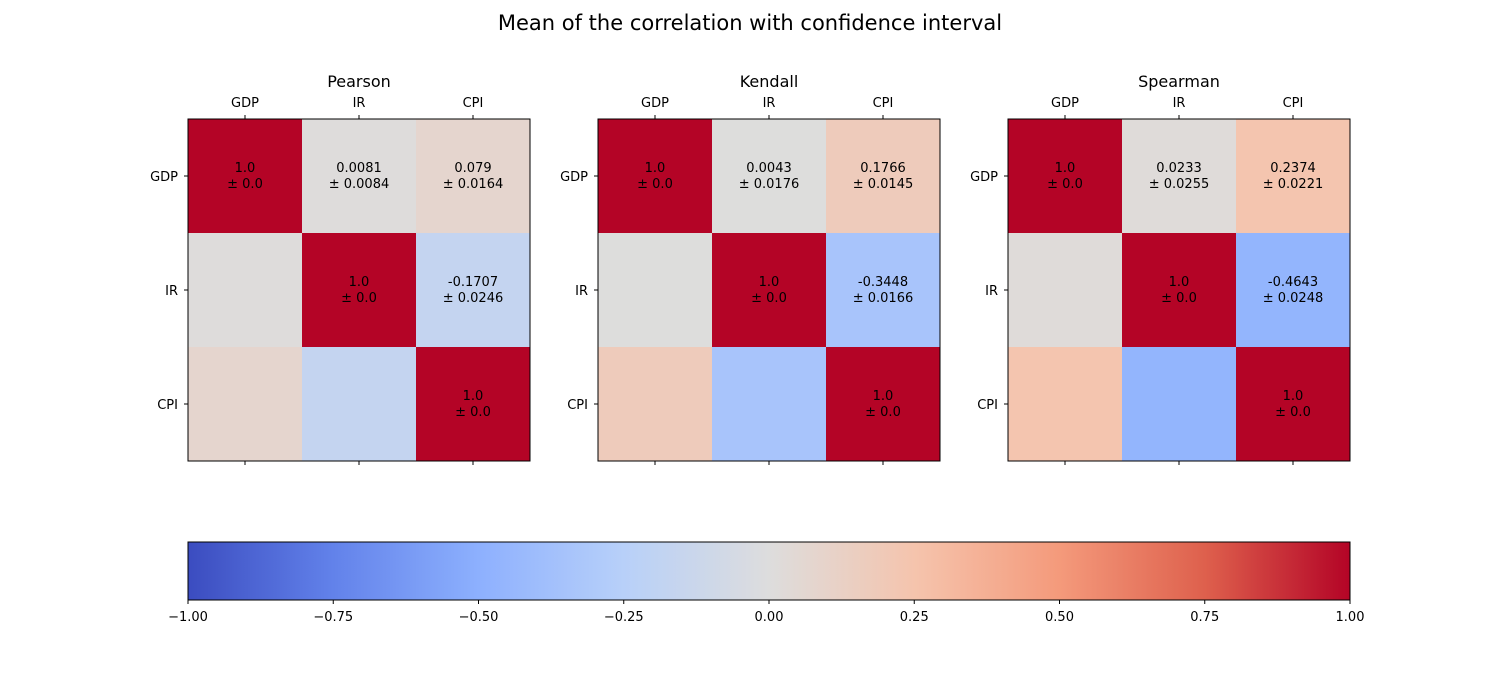  I want to click on colorbar-tick-label: −0.25, so click(624, 617).